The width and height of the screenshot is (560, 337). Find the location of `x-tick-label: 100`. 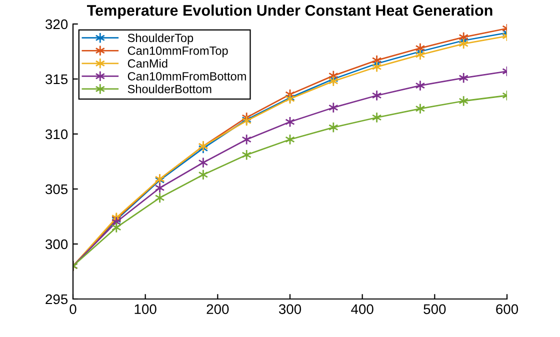

x-tick-label: 100 is located at coordinates (145, 309).